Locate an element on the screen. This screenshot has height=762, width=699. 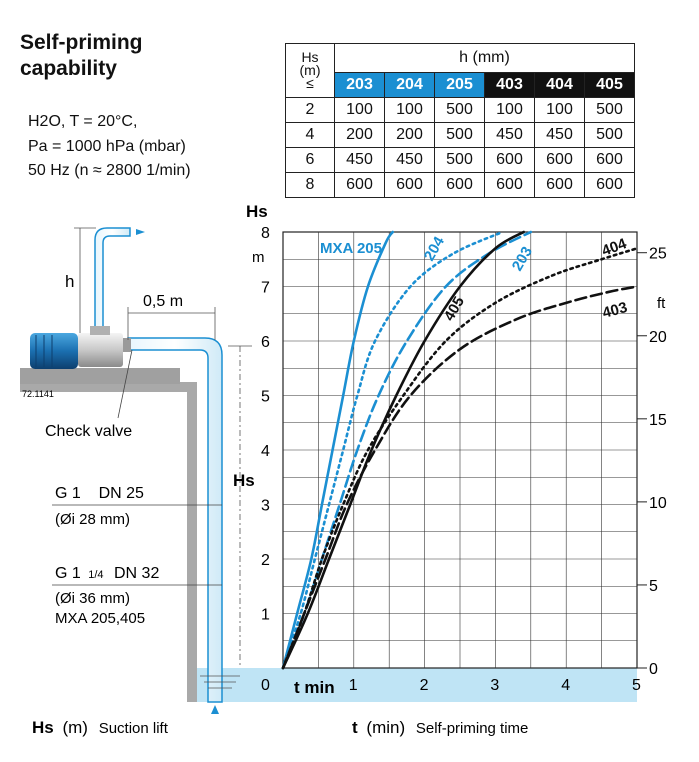
title-line-2: capability is located at coordinates (68, 68).